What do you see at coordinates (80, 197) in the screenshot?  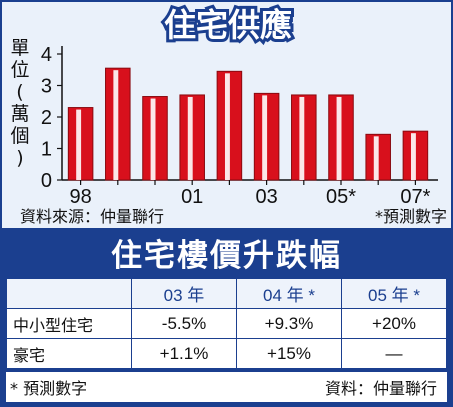 I see `x-tick-label: 98` at bounding box center [80, 197].